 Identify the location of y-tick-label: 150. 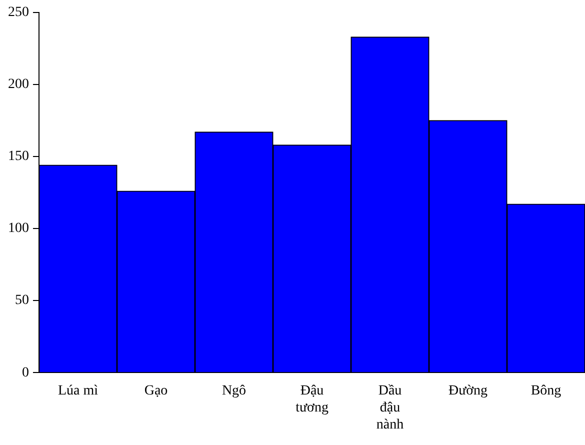
(18, 156).